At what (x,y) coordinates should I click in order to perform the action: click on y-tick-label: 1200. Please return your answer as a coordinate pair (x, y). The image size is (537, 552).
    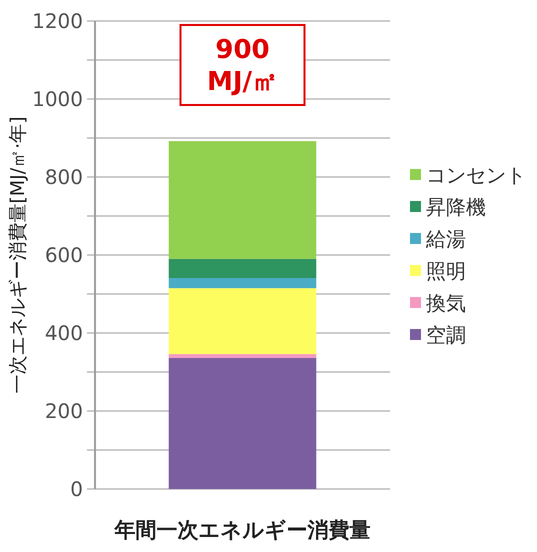
    Looking at the image, I should click on (57, 21).